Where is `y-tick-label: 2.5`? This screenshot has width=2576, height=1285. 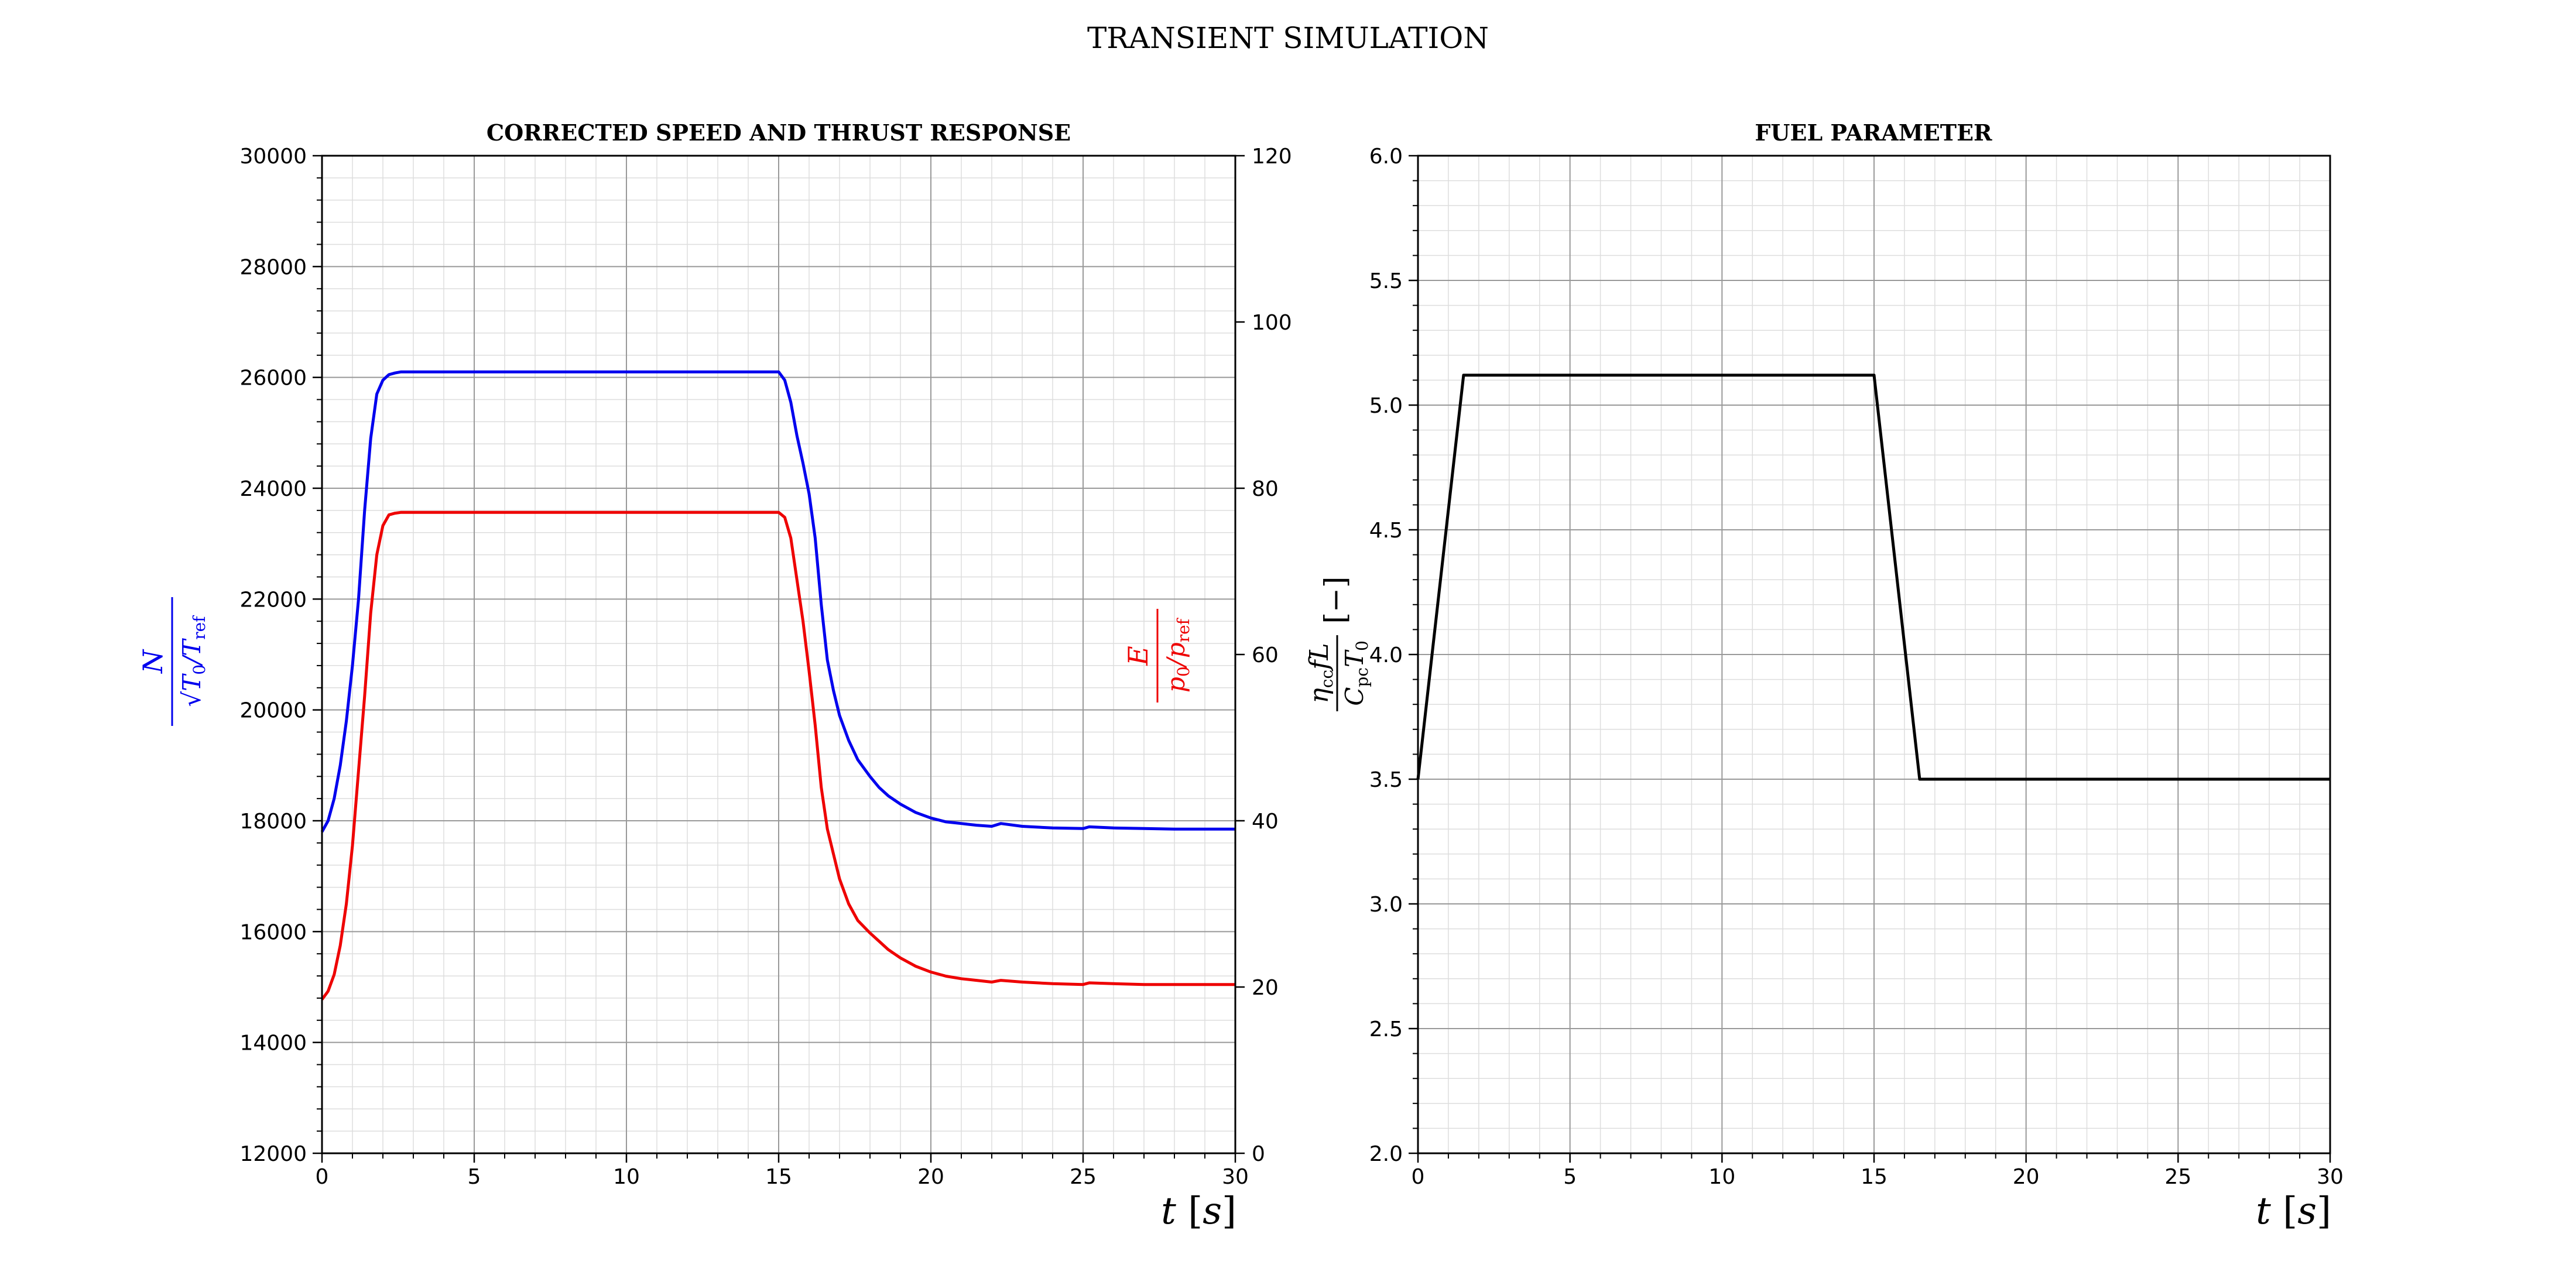 y-tick-label: 2.5 is located at coordinates (1386, 1029).